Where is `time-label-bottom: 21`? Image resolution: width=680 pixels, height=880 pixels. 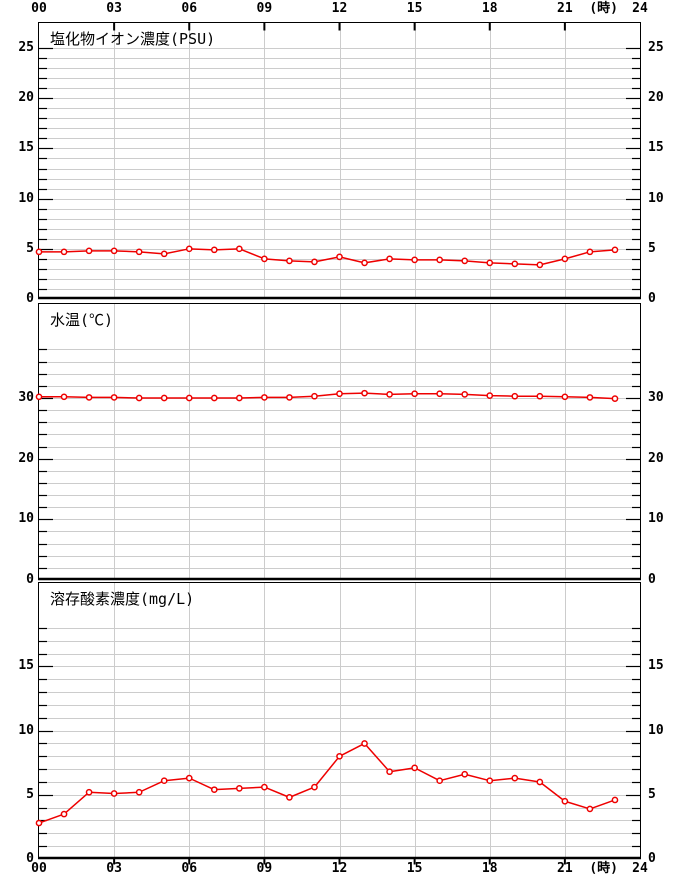
time-label-bottom: 21 is located at coordinates (565, 868).